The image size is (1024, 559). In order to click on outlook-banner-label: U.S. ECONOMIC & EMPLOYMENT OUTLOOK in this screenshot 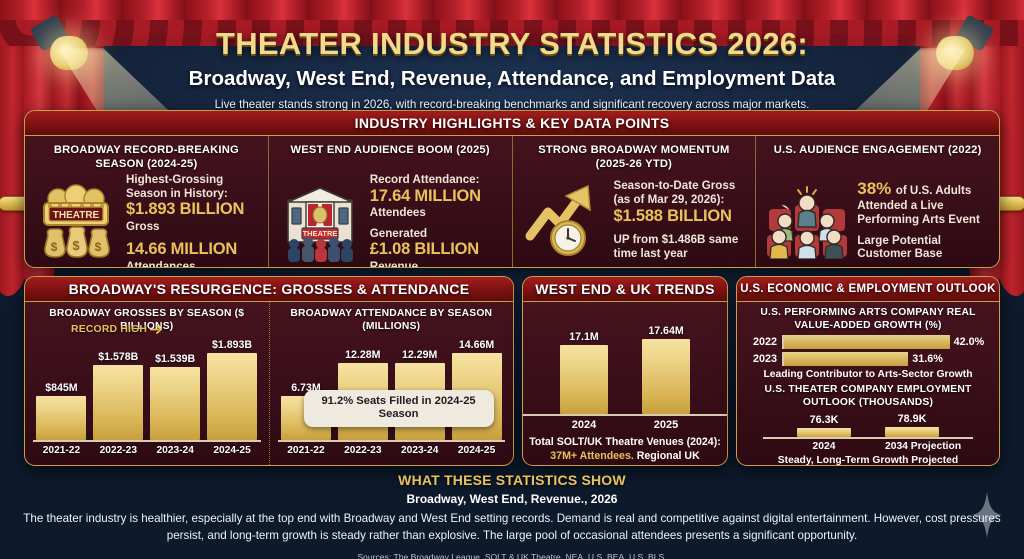, I will do `click(868, 289)`.